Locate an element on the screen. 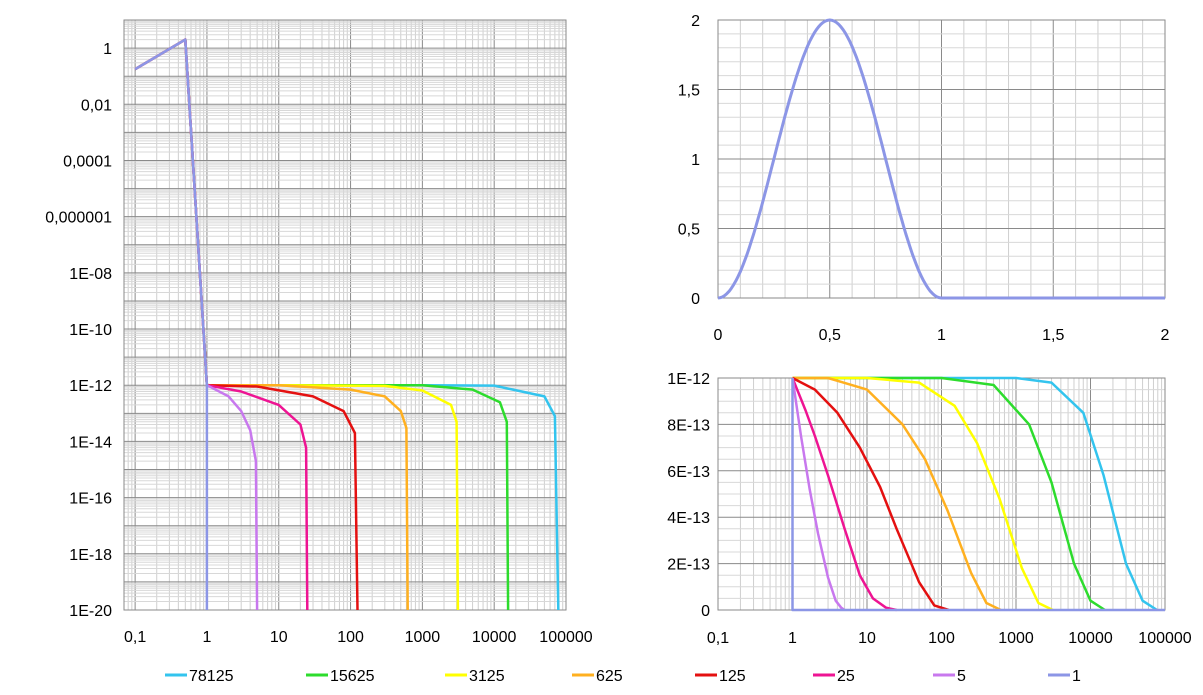 The image size is (1203, 695). legend-label-625: 625 is located at coordinates (609, 676).